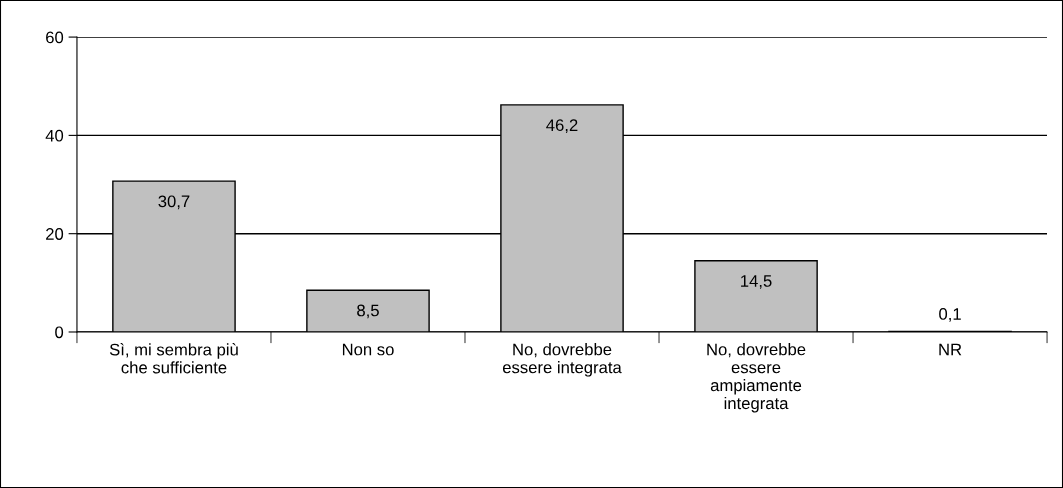 The height and width of the screenshot is (488, 1063). What do you see at coordinates (173, 358) in the screenshot?
I see `x-tick-label: Sì, mi sembra più che sufficiente` at bounding box center [173, 358].